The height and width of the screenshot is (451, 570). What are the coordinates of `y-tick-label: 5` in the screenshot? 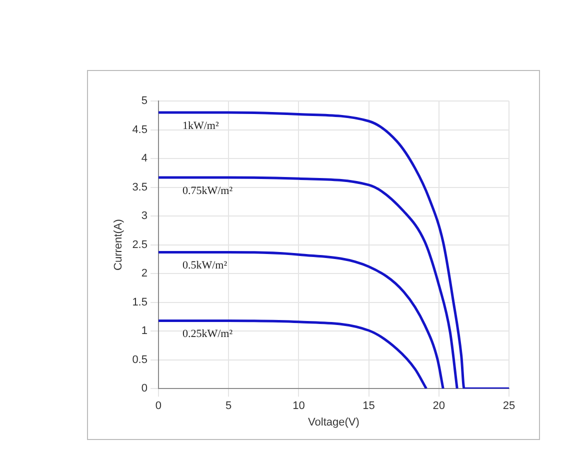 It's located at (144, 101).